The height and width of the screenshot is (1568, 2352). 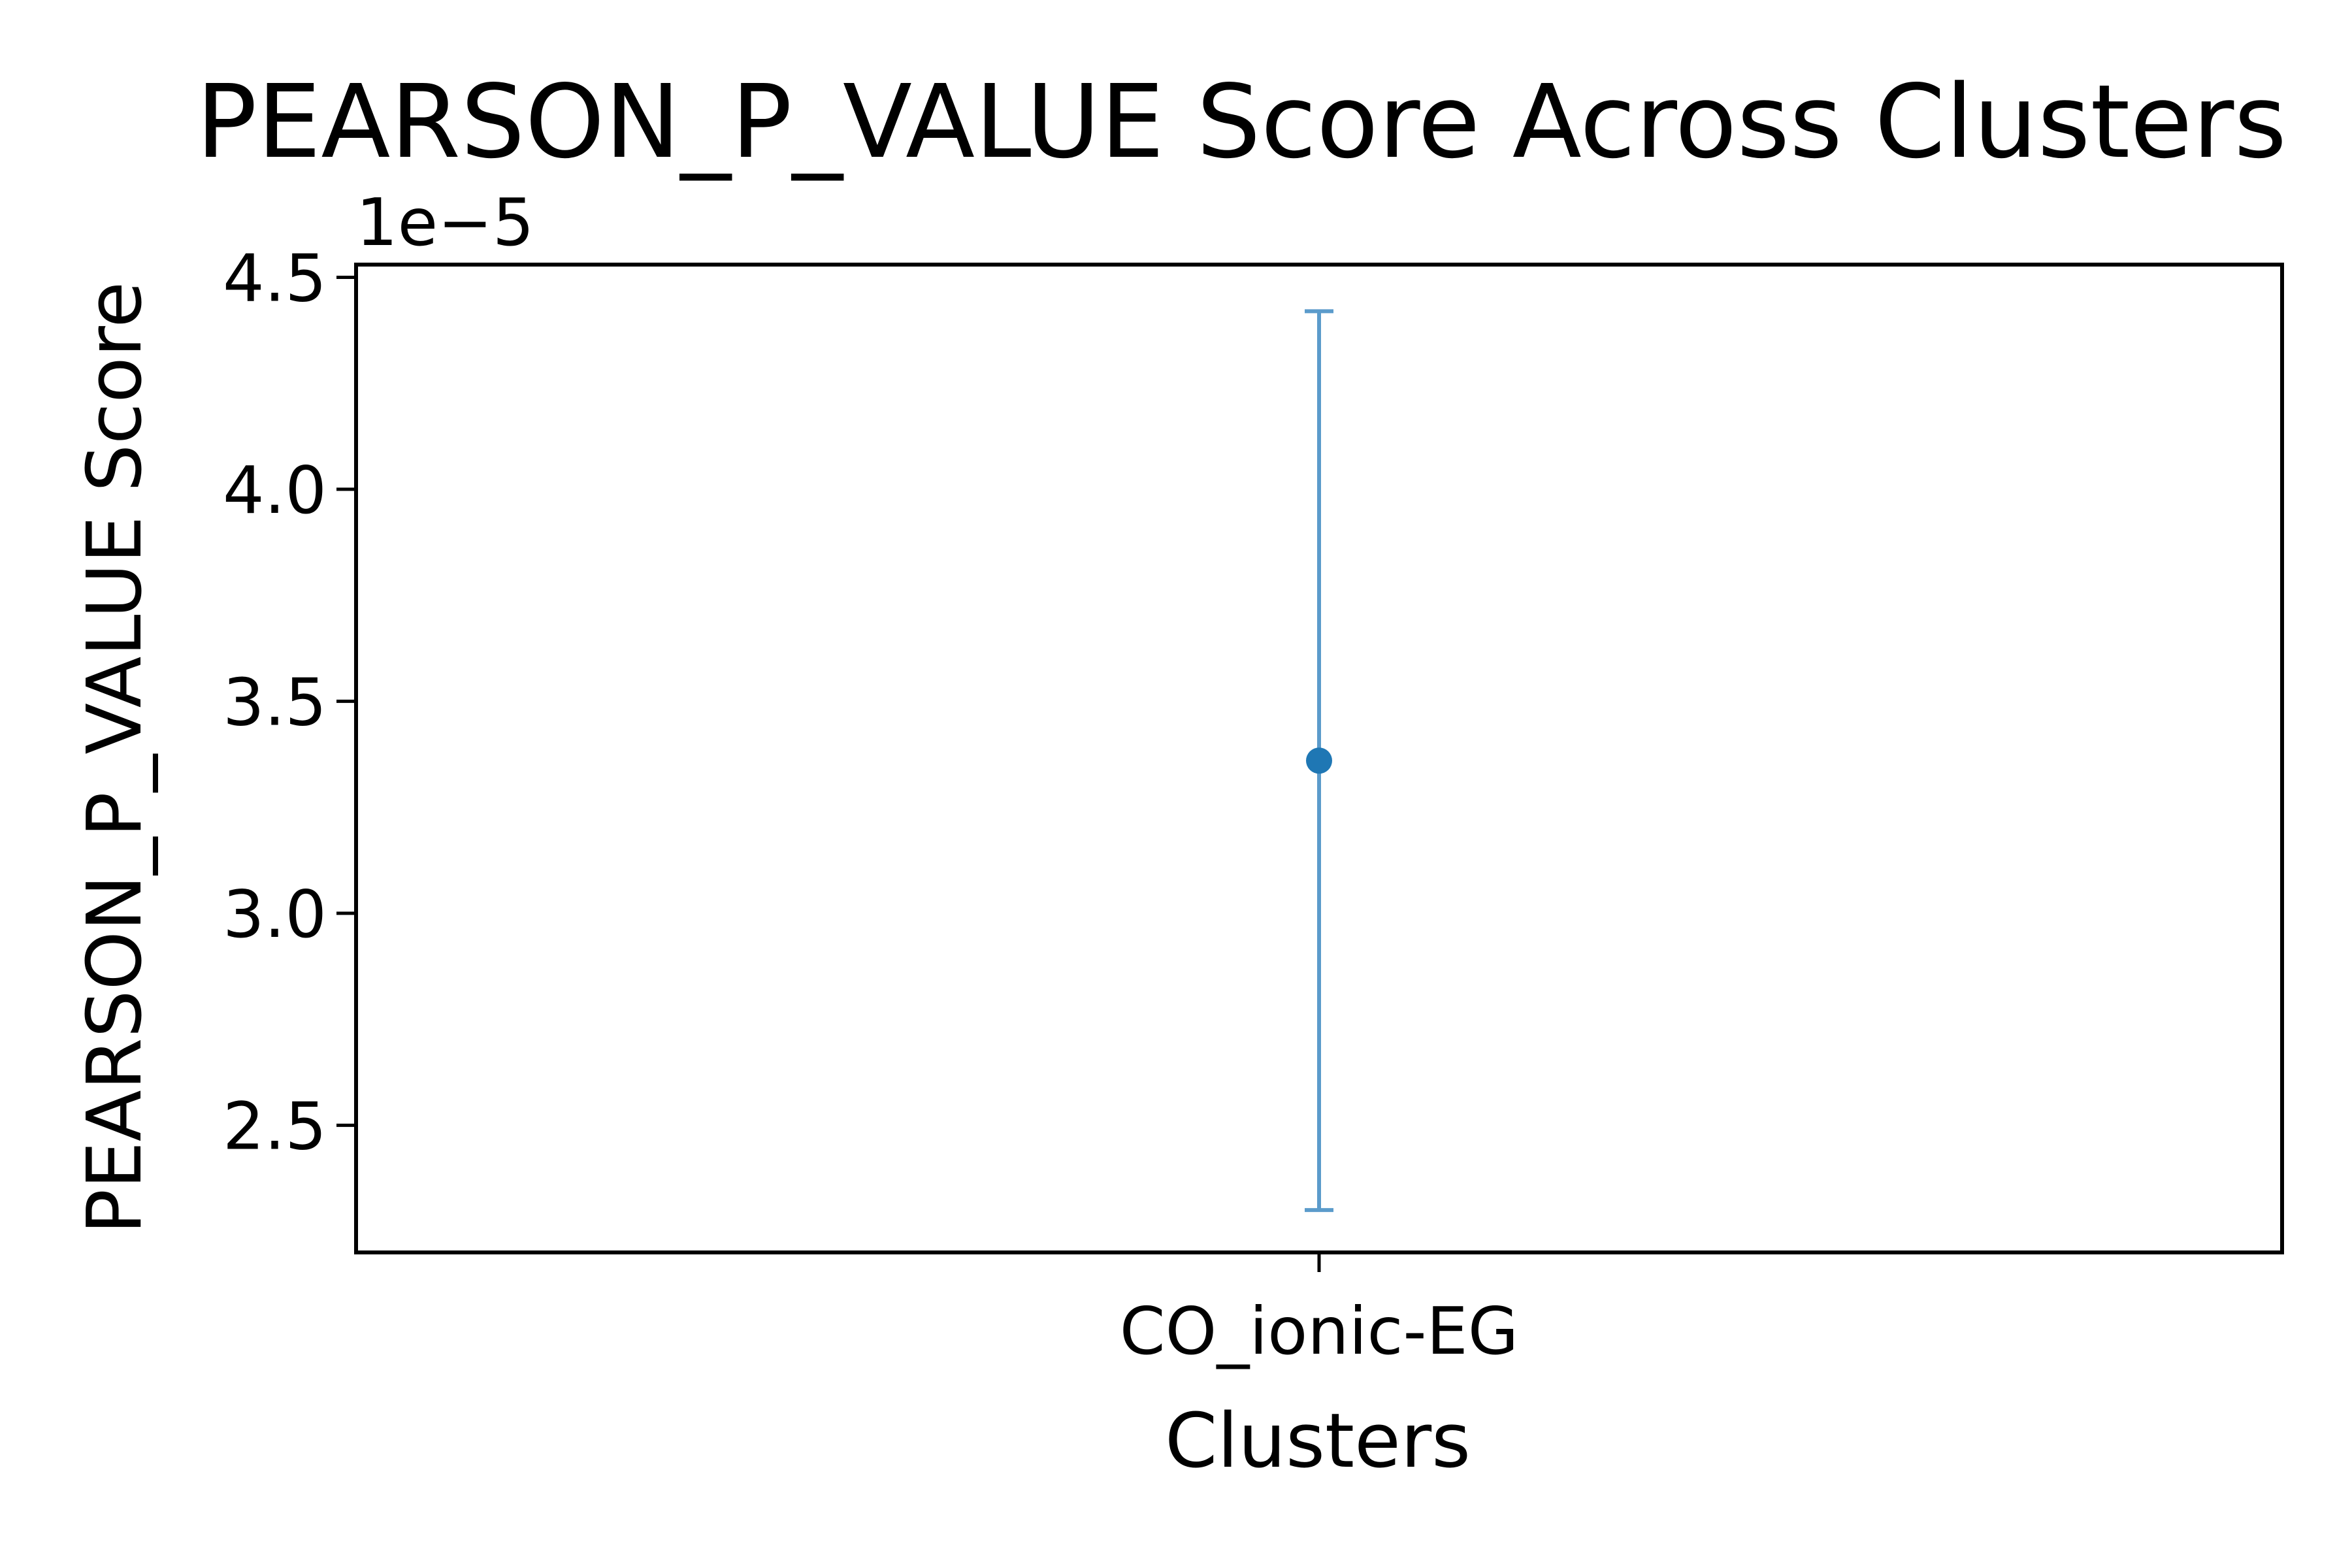 What do you see at coordinates (1319, 1331) in the screenshot?
I see `x-tick-label: CO_ionic-EG` at bounding box center [1319, 1331].